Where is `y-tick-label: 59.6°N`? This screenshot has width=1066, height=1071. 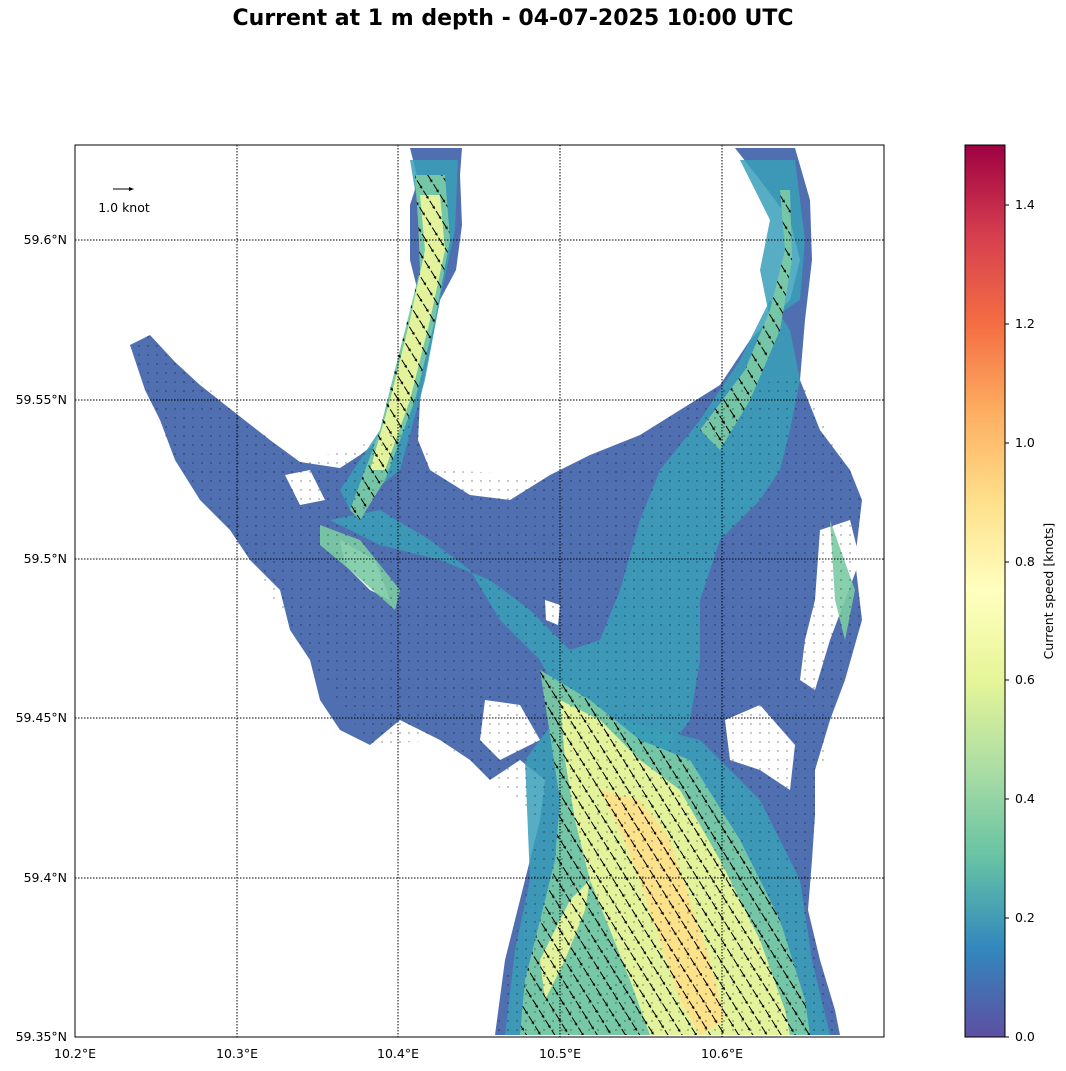
y-tick-label: 59.6°N is located at coordinates (45, 239).